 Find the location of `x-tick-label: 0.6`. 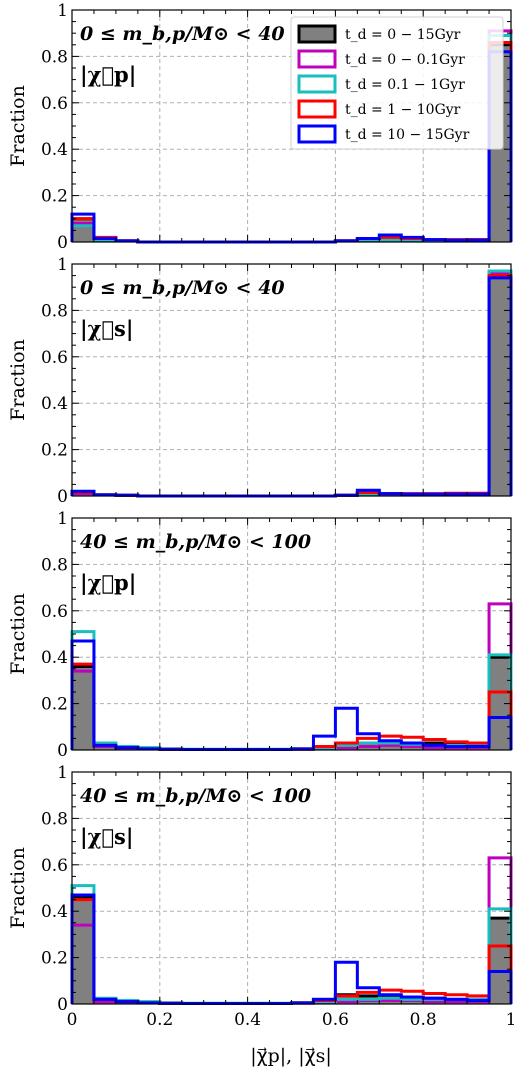

x-tick-label: 0.6 is located at coordinates (335, 1020).